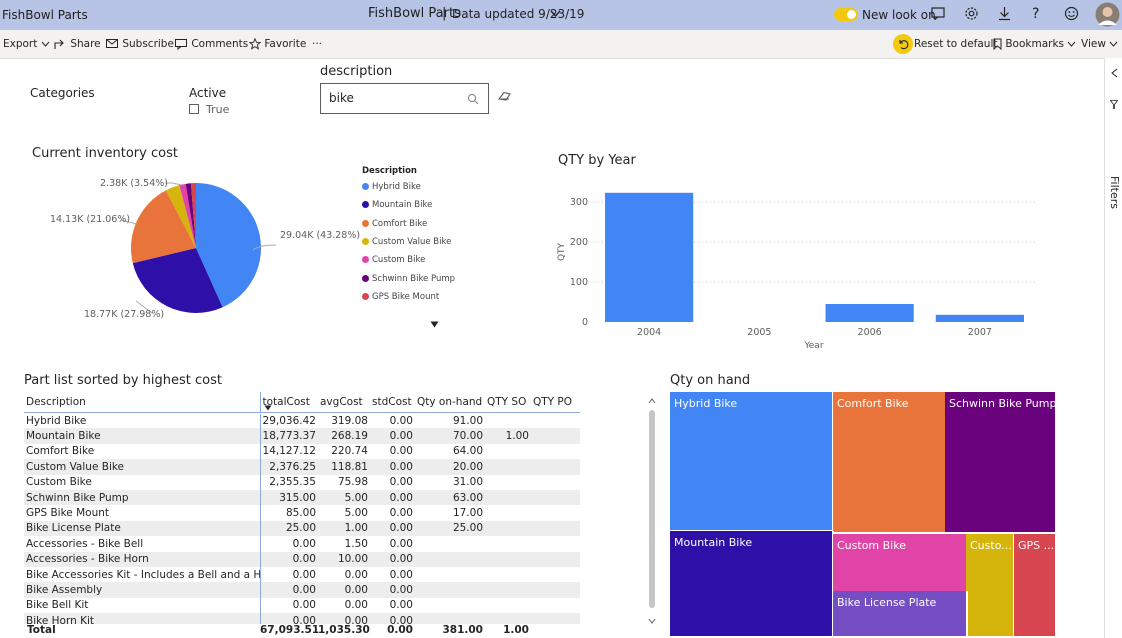 This screenshot has width=1122, height=638. Describe the element at coordinates (408, 279) in the screenshot. I see `legend-item: Schwinn Bike Pump` at that location.